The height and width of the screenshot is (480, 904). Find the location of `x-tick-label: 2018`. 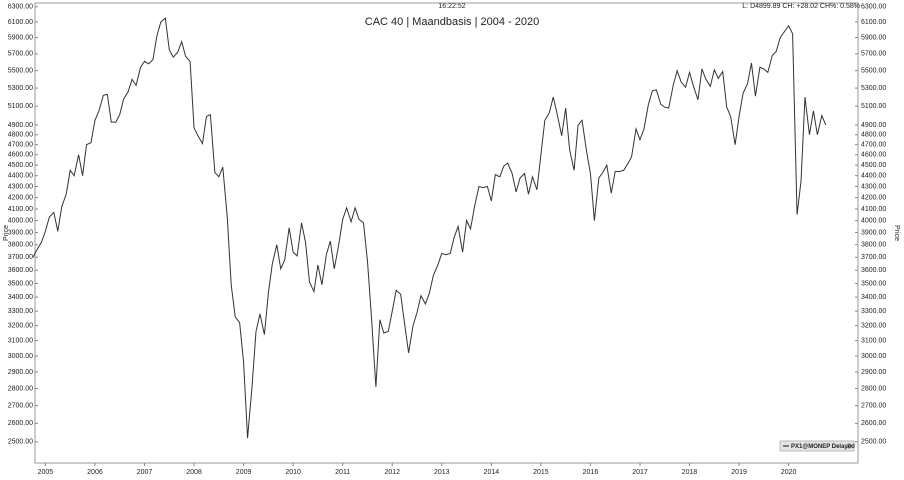

x-tick-label: 2018 is located at coordinates (690, 472).